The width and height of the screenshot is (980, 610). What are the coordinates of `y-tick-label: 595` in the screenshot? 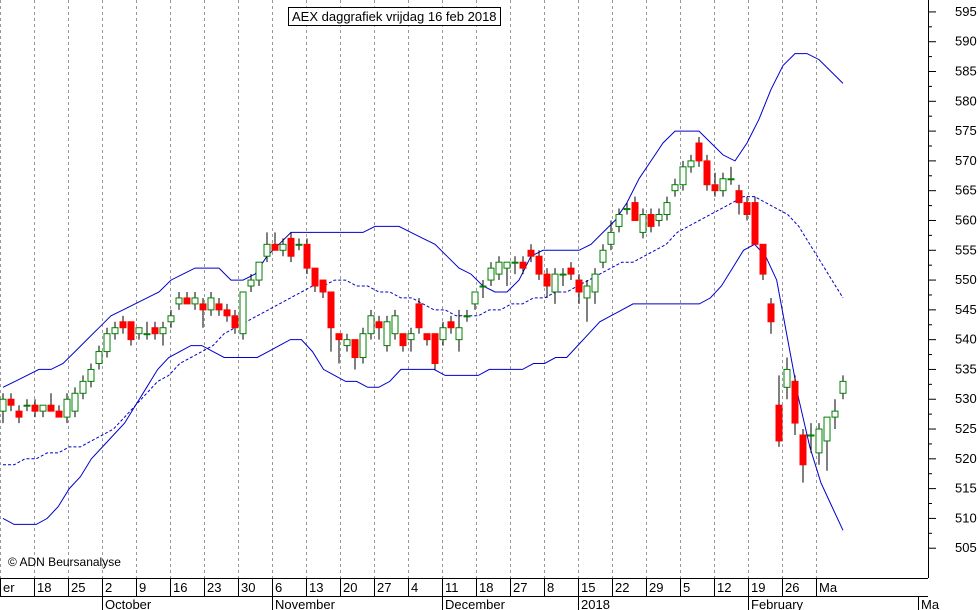 It's located at (966, 11).